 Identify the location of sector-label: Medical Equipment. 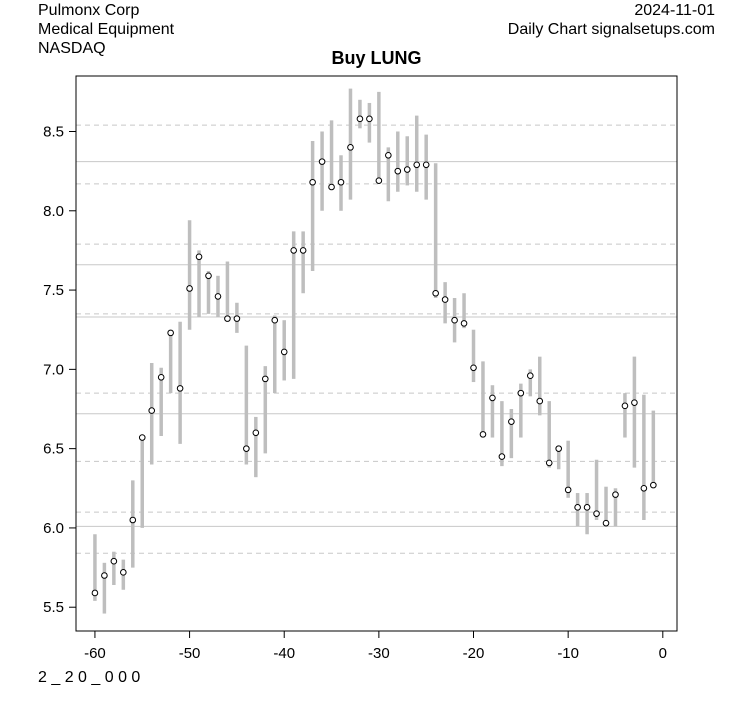
(106, 29).